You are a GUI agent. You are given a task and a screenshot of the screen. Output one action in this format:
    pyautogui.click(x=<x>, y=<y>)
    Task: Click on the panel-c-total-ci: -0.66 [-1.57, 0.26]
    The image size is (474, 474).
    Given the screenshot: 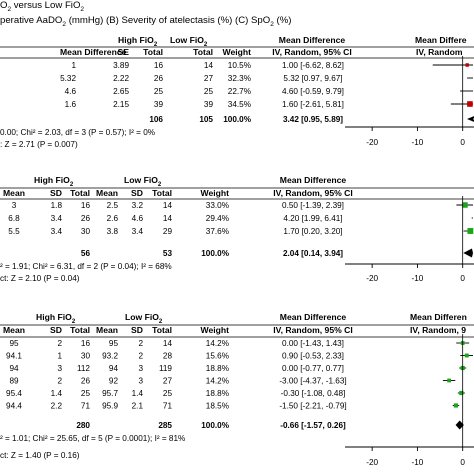 What is the action you would take?
    pyautogui.click(x=313, y=425)
    